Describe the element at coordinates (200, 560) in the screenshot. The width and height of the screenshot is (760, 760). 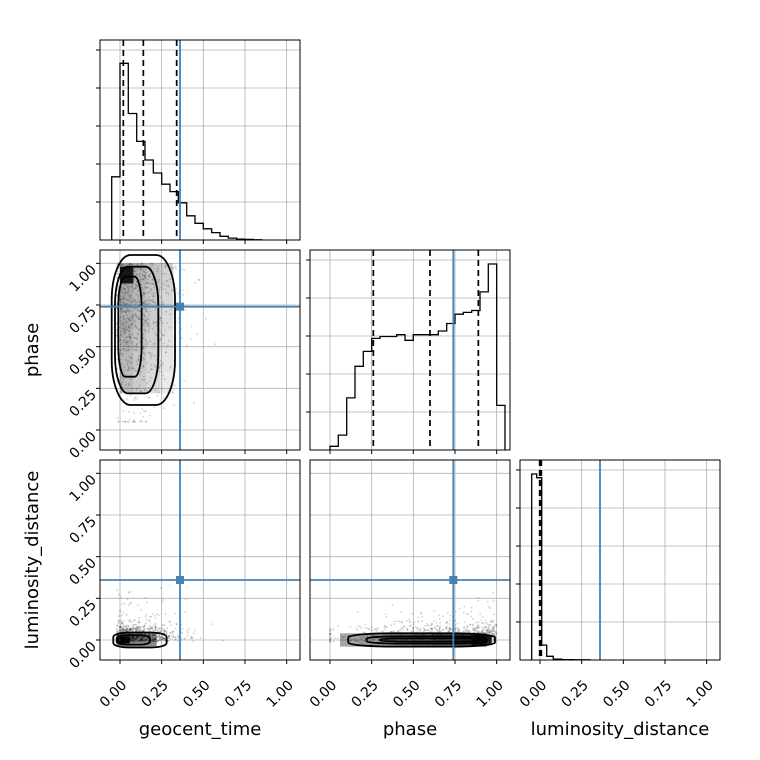
I see `panel-bg-geocent-time-luminosity-distance` at that location.